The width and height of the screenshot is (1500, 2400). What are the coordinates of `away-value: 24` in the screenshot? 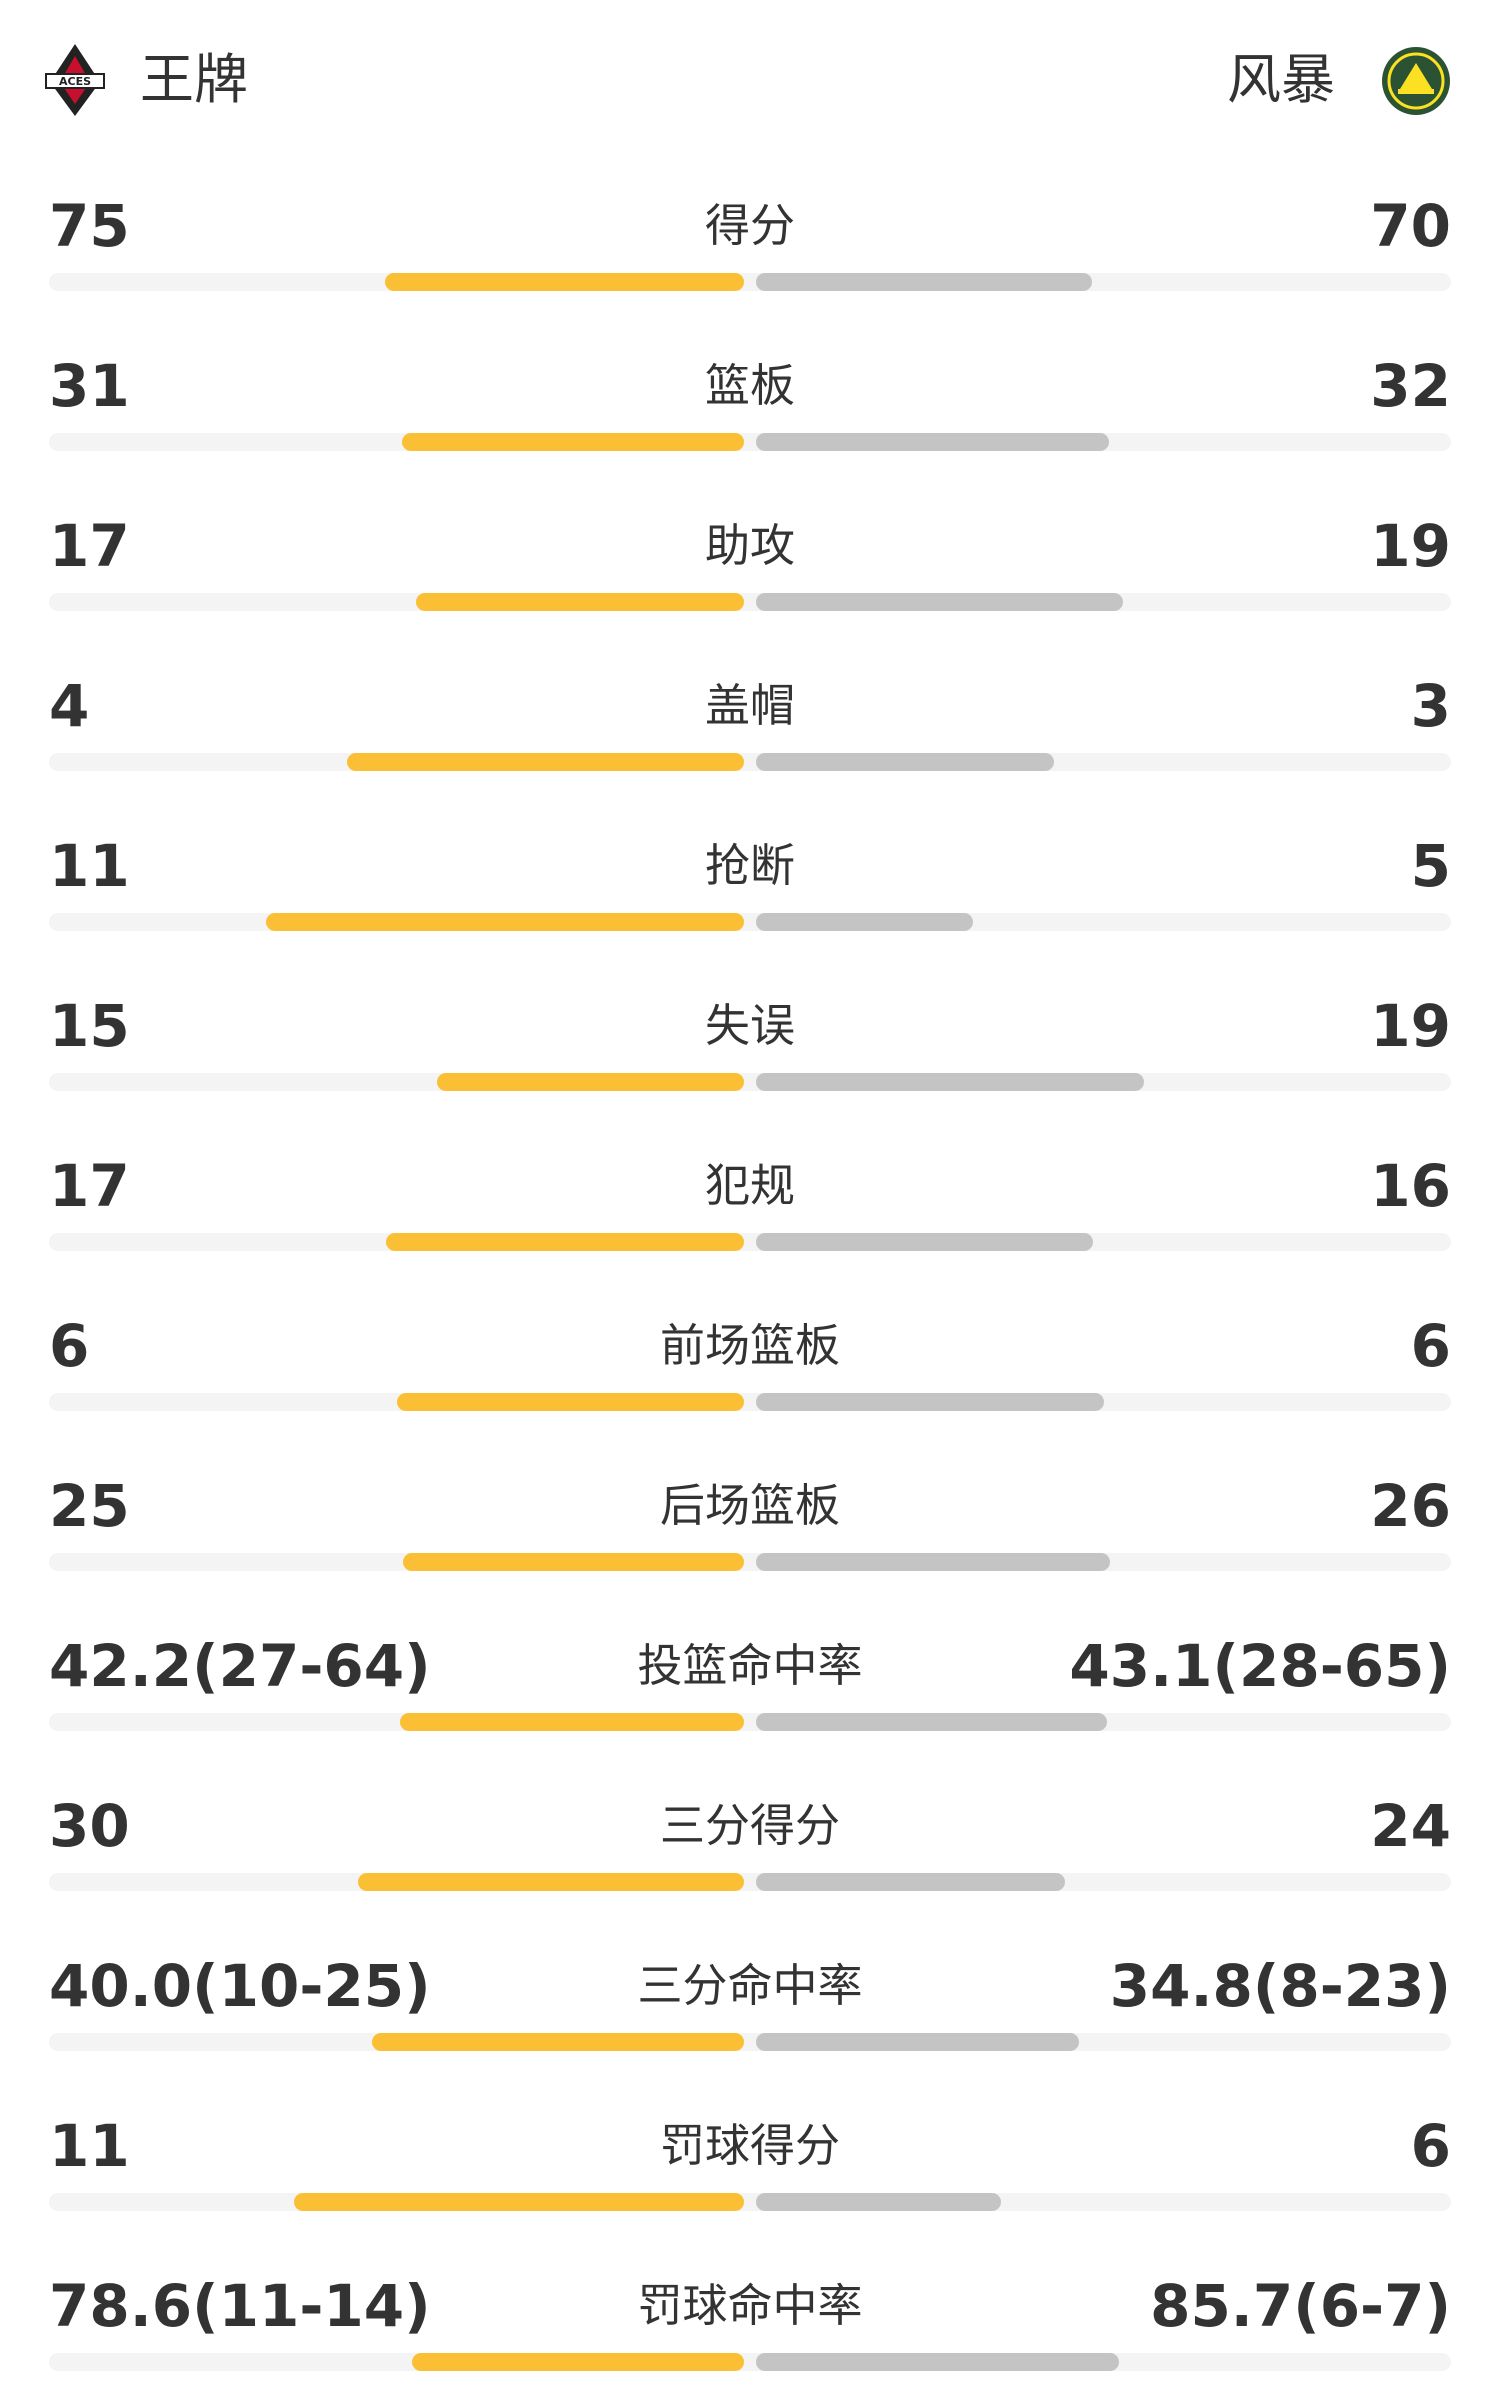 It's located at (1410, 1826).